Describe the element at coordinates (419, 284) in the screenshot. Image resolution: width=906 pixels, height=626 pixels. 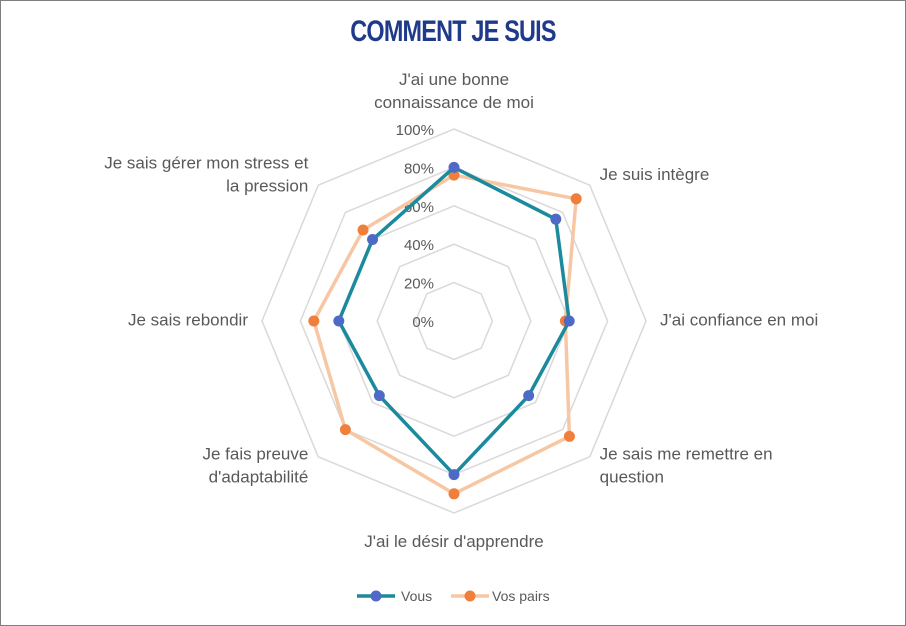
I see `tick-label: 20%` at that location.